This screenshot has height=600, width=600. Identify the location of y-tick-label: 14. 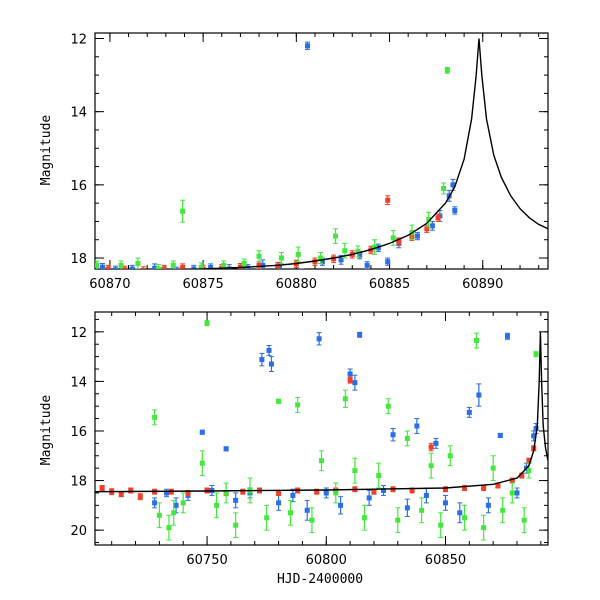
(78, 382).